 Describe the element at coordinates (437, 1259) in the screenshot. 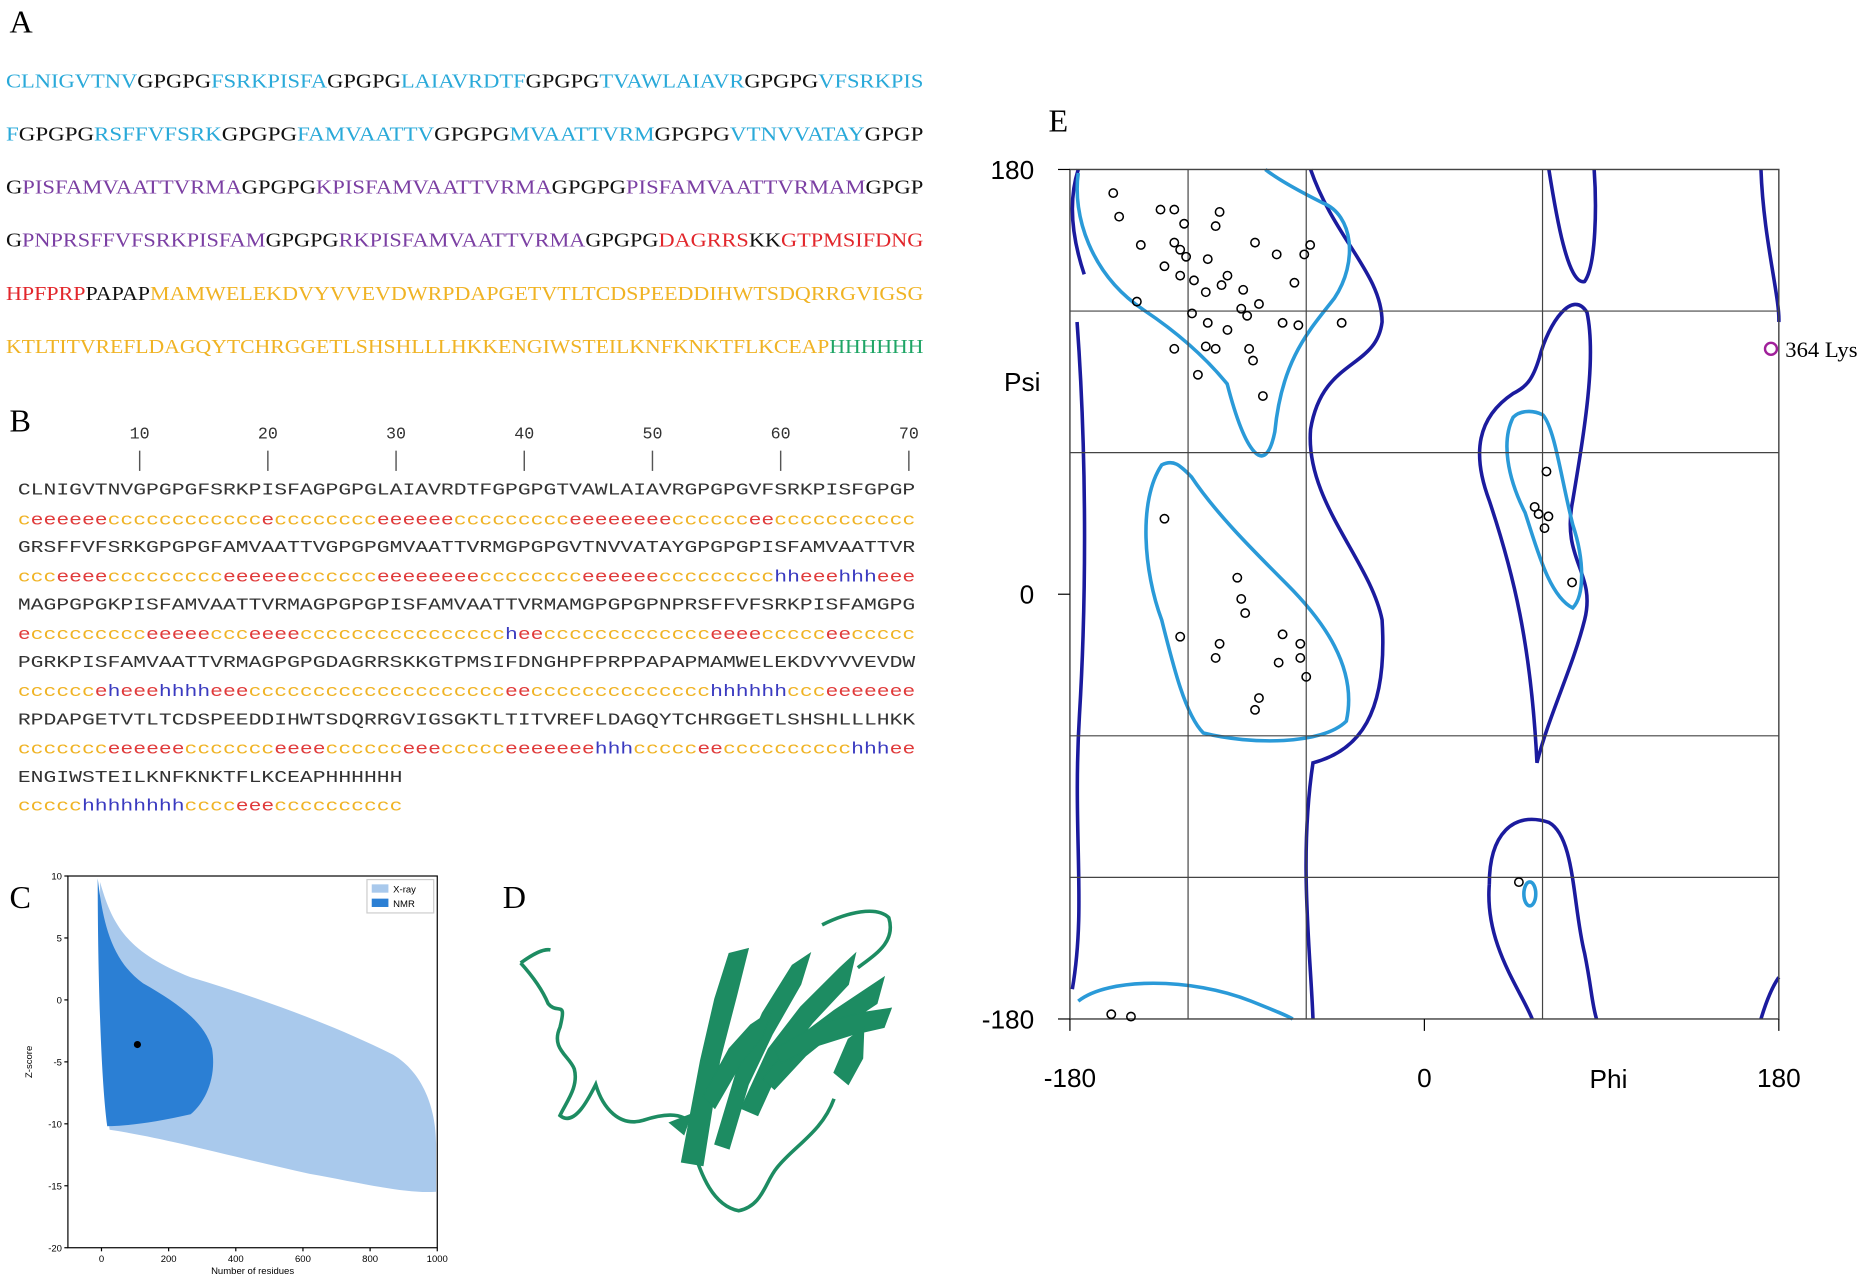

I see `x-tick-label: 1000` at that location.